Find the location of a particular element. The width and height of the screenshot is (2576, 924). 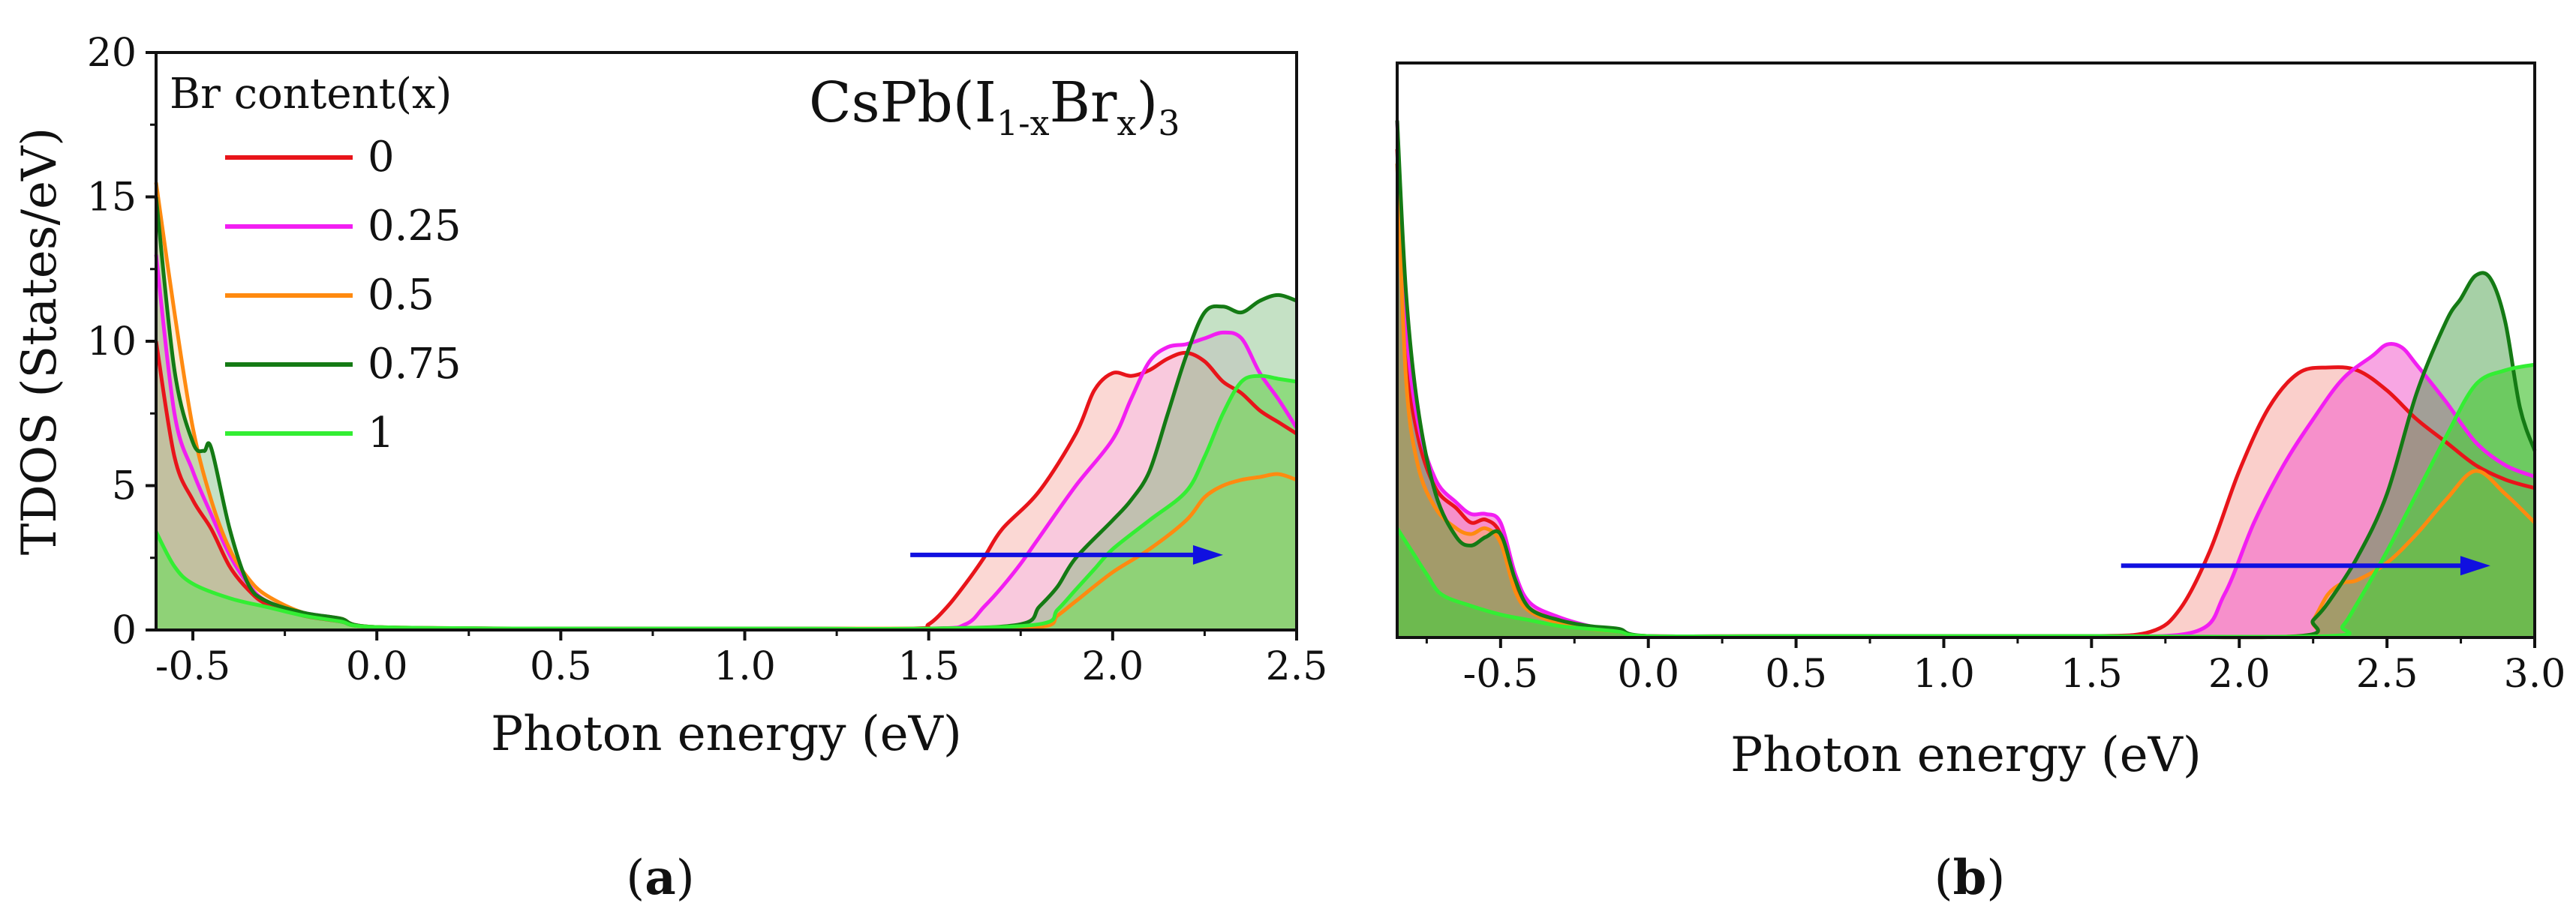

panel-a-arrow-head is located at coordinates (1207, 554).